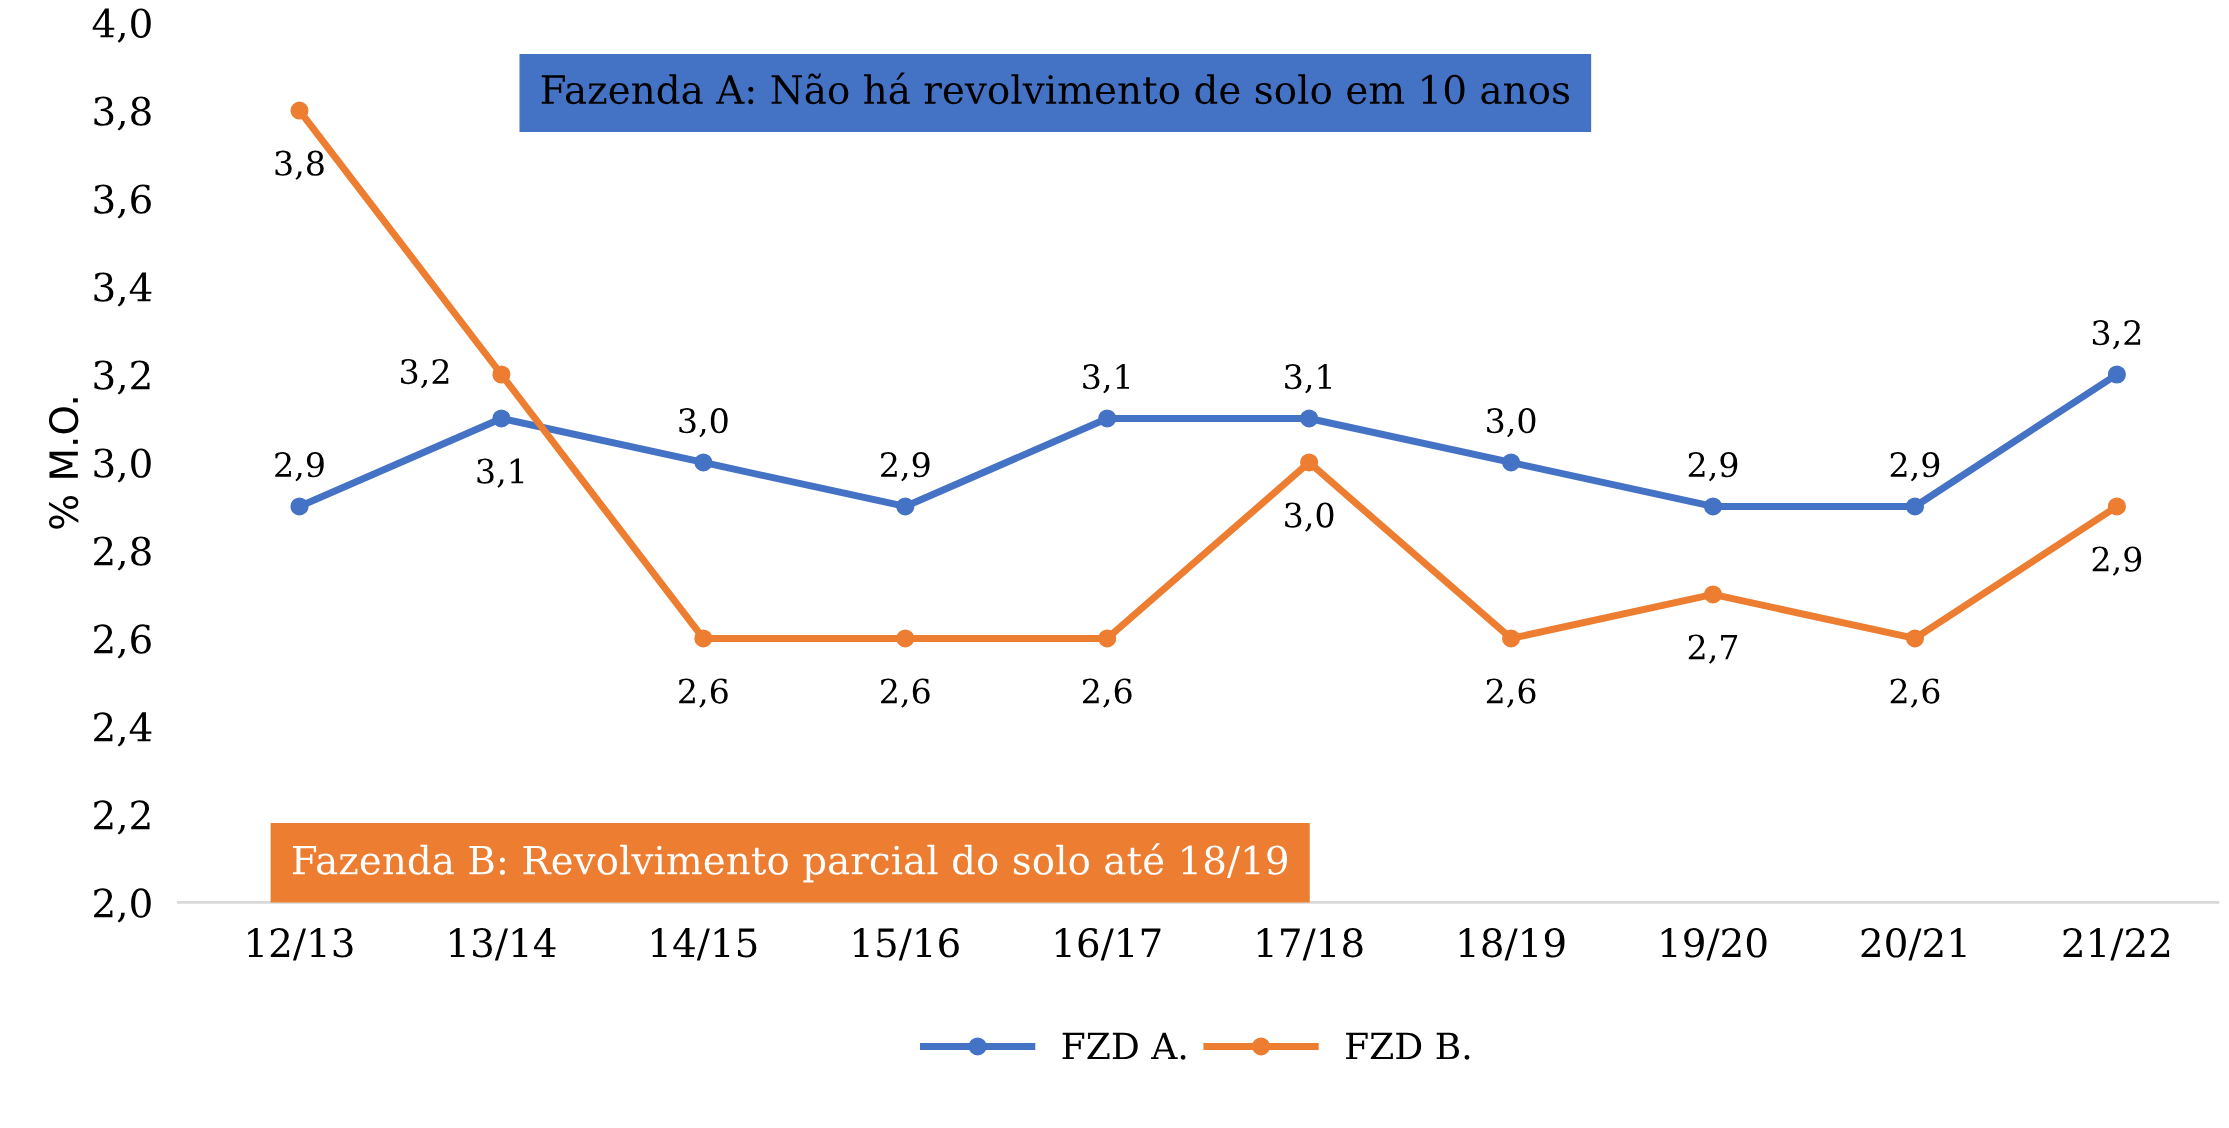 Image resolution: width=2229 pixels, height=1128 pixels. Describe the element at coordinates (300, 944) in the screenshot. I see `x-tick-label: 12/13` at that location.